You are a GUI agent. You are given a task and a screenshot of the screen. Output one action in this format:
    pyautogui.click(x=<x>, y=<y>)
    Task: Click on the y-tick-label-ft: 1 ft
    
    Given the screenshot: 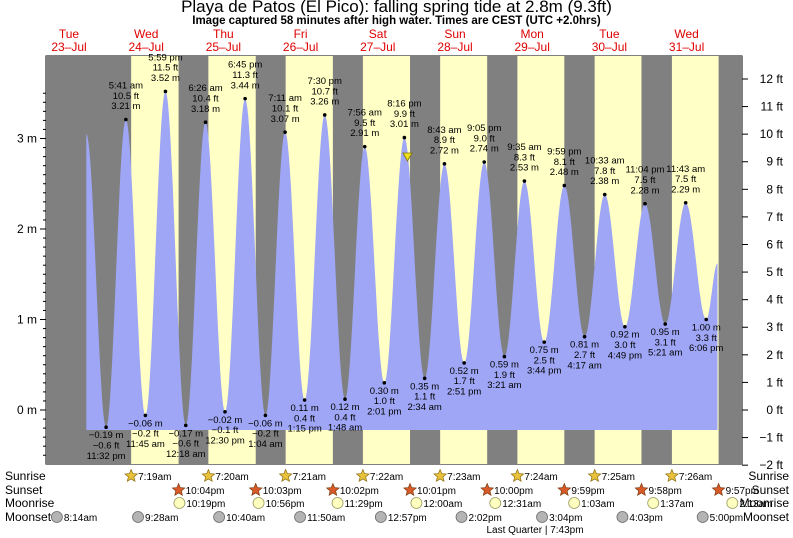 What is the action you would take?
    pyautogui.click(x=774, y=382)
    